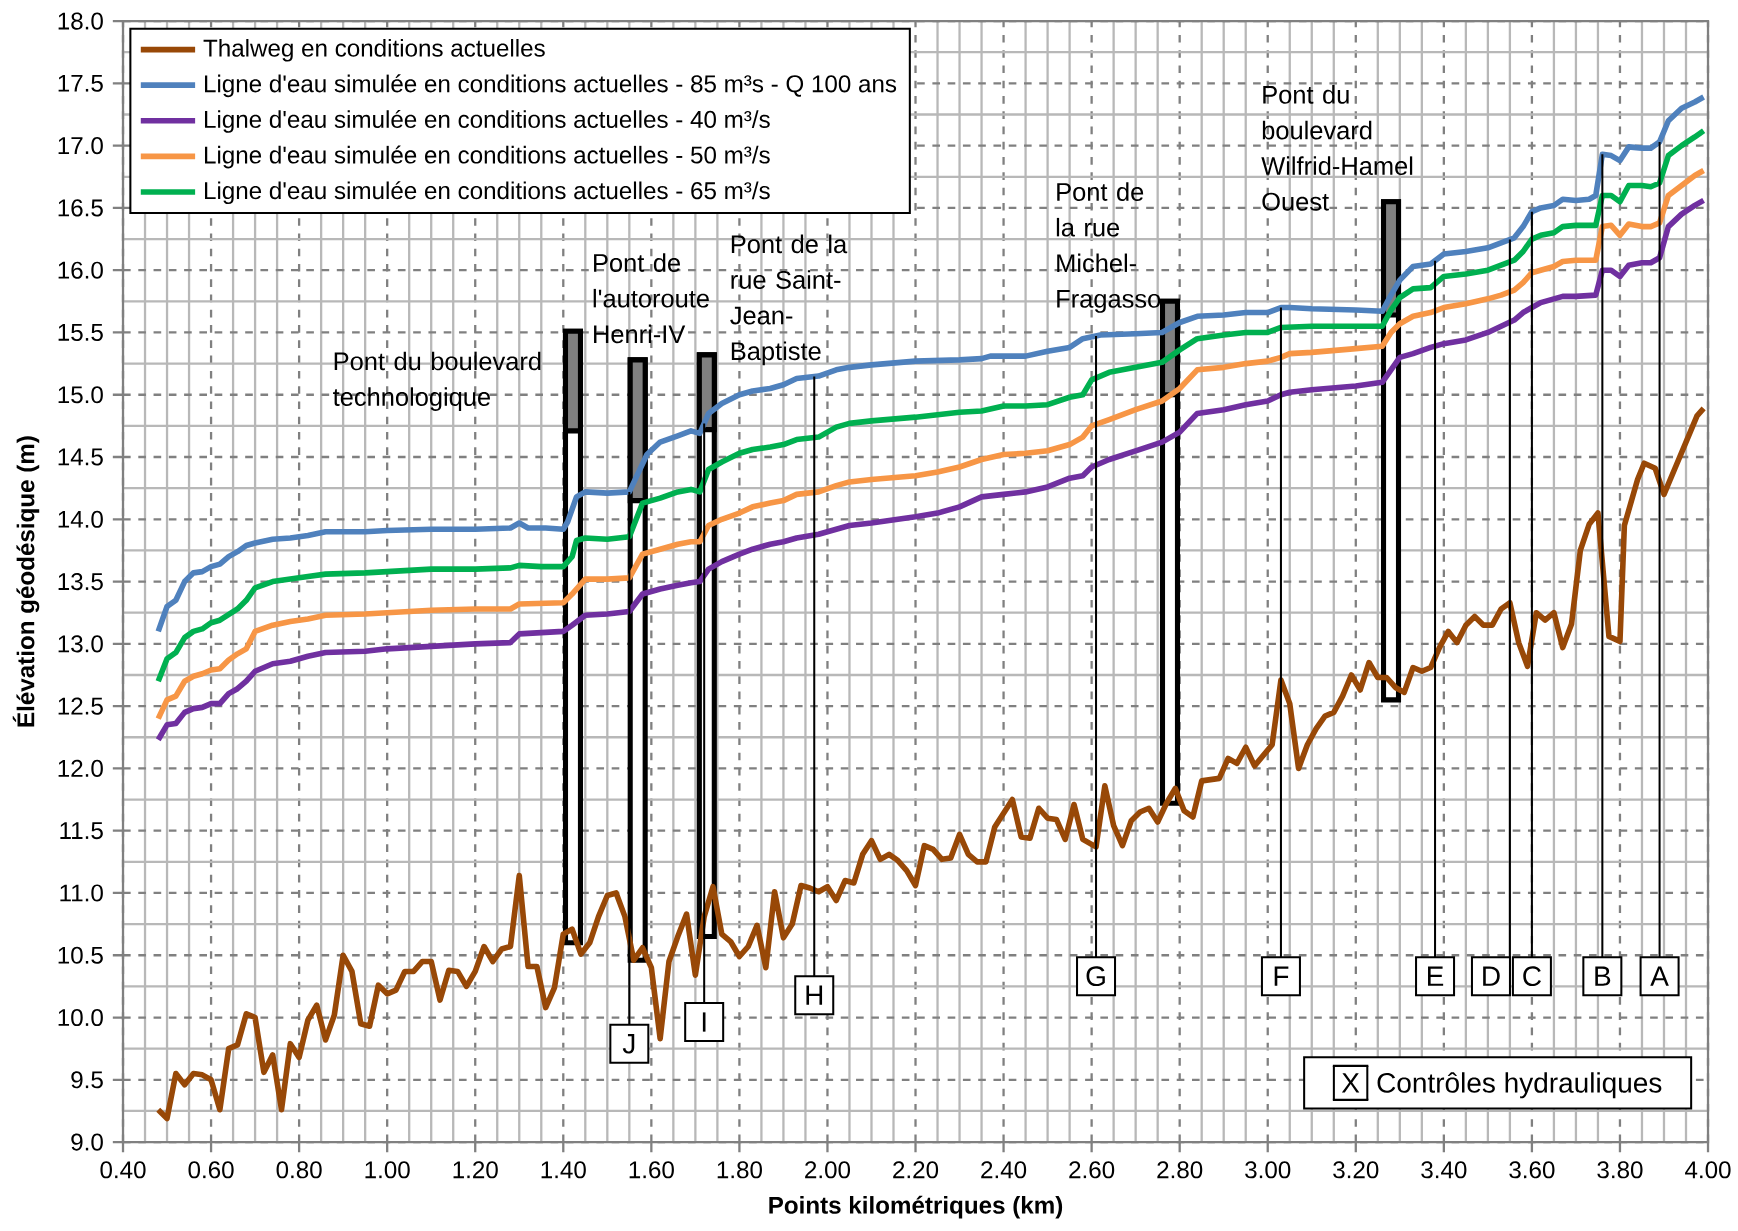  I want to click on legend-label: Thalweg en conditions actuelles, so click(374, 50).